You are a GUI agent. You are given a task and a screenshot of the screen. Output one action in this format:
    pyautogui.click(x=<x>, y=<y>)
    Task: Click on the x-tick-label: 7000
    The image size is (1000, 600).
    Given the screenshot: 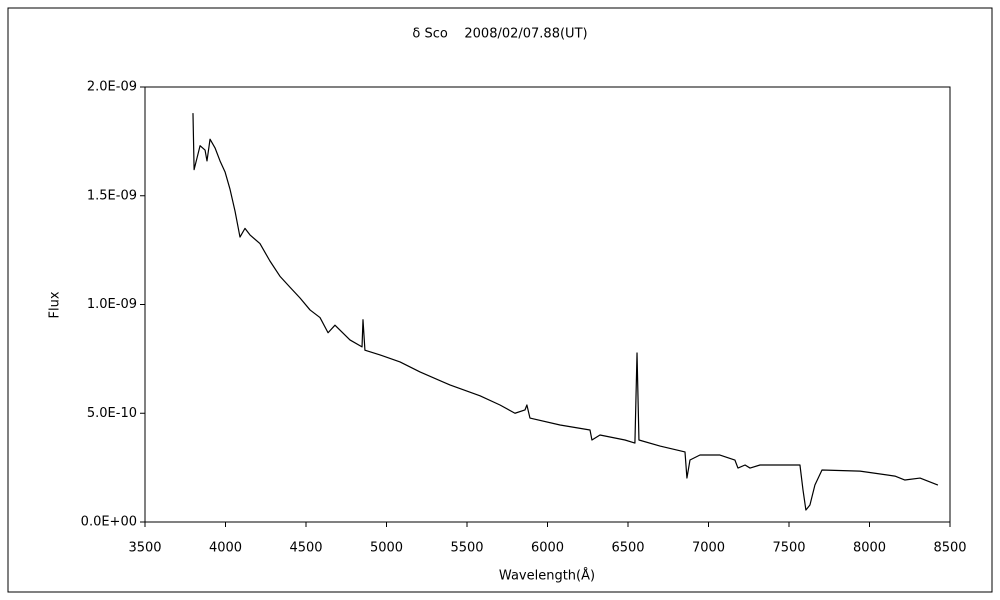 What is the action you would take?
    pyautogui.click(x=708, y=548)
    